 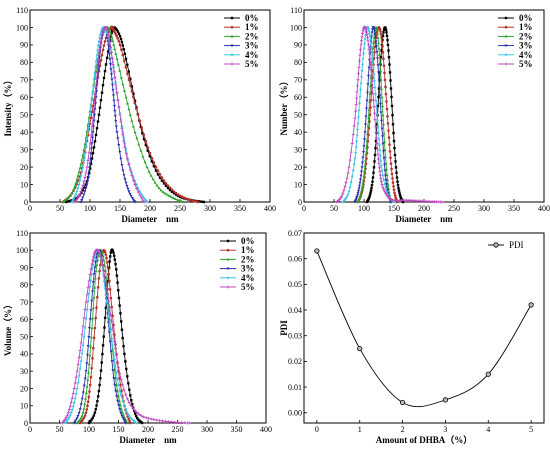 What do you see at coordinates (24, 97) in the screenshot?
I see `y-tick-label: 60` at bounding box center [24, 97].